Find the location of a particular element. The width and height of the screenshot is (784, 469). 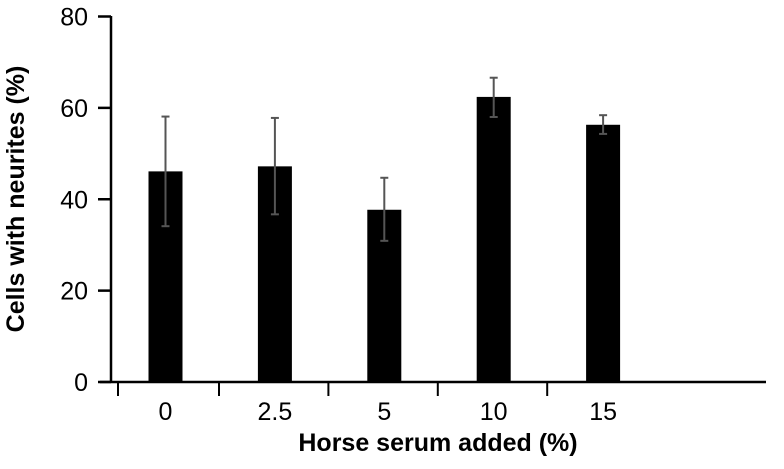

x-axis-label: Horse serum added (%) is located at coordinates (437, 443).